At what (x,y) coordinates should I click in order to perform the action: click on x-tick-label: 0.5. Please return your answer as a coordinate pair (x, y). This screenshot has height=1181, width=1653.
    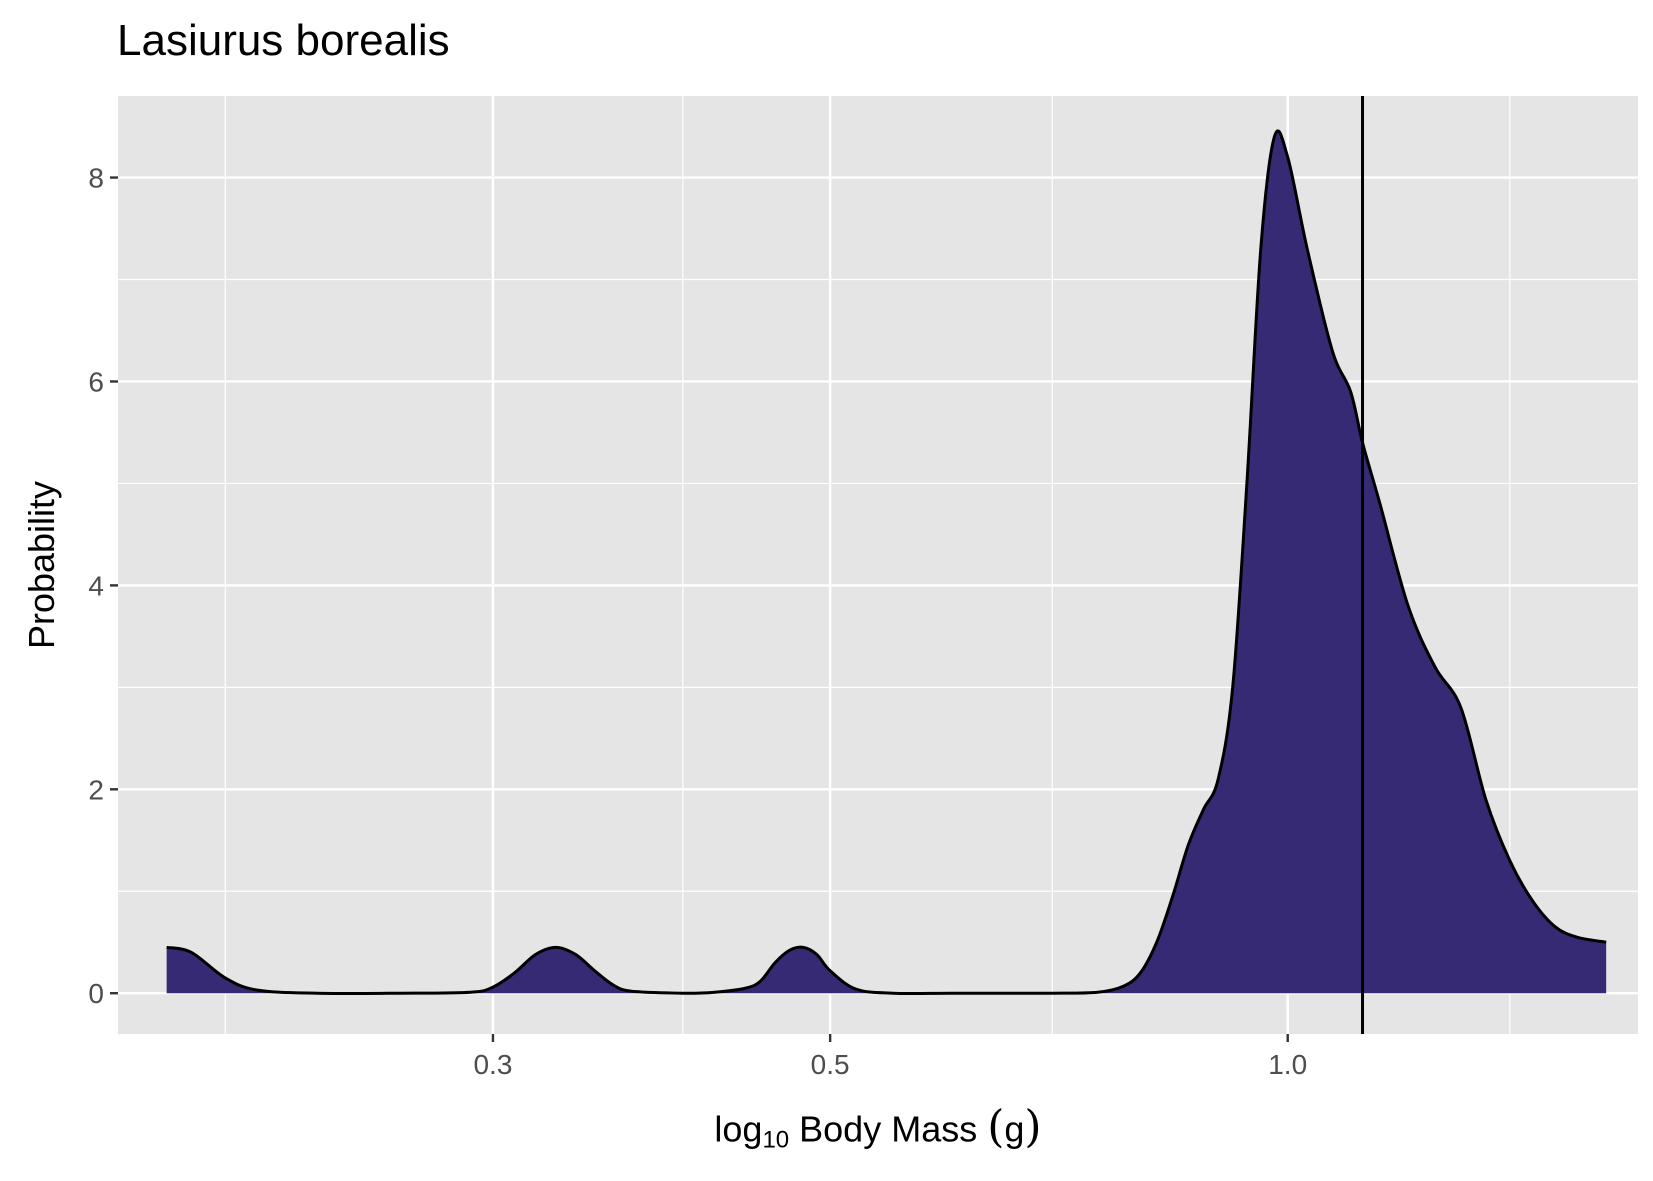
    Looking at the image, I should click on (830, 1064).